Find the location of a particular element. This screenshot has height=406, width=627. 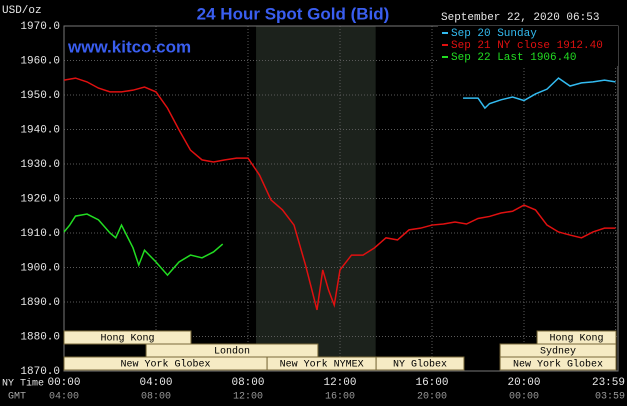

legend-label: Sep 22 Last 1906.40 is located at coordinates (513, 58).